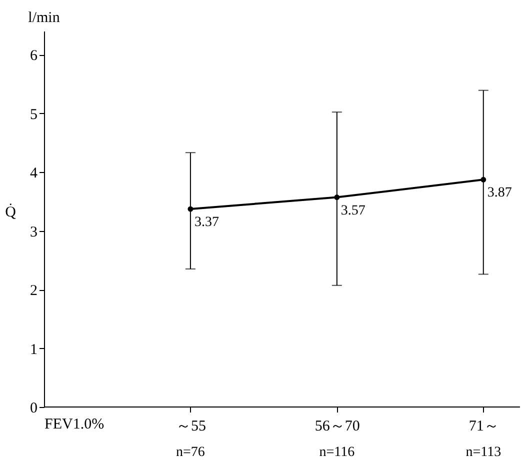 This screenshot has height=463, width=521. What do you see at coordinates (34, 56) in the screenshot?
I see `y-tick-label: 6` at bounding box center [34, 56].